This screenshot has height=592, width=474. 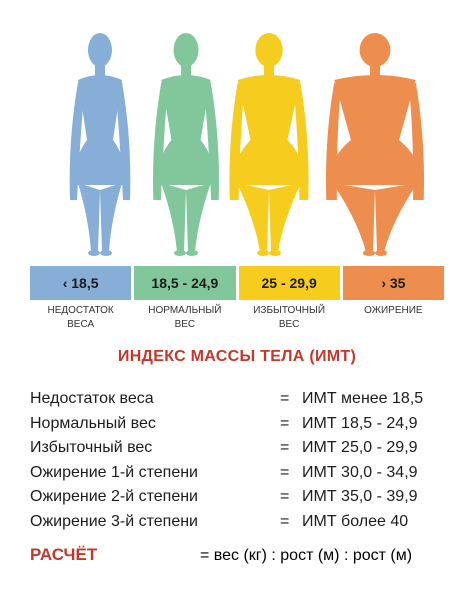 I want to click on table-row: Избыточный вес = ИМТ 25,0 - 29,9, so click(x=224, y=447).